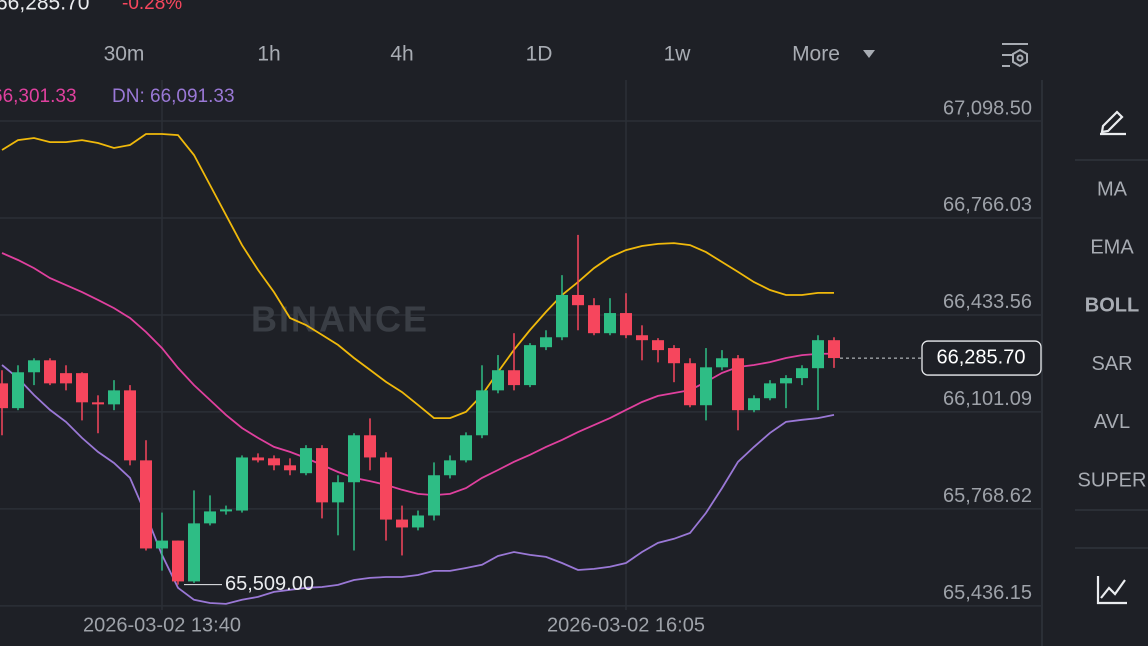 The height and width of the screenshot is (646, 1148). What do you see at coordinates (869, 54) in the screenshot?
I see `dropdown-arrow` at bounding box center [869, 54].